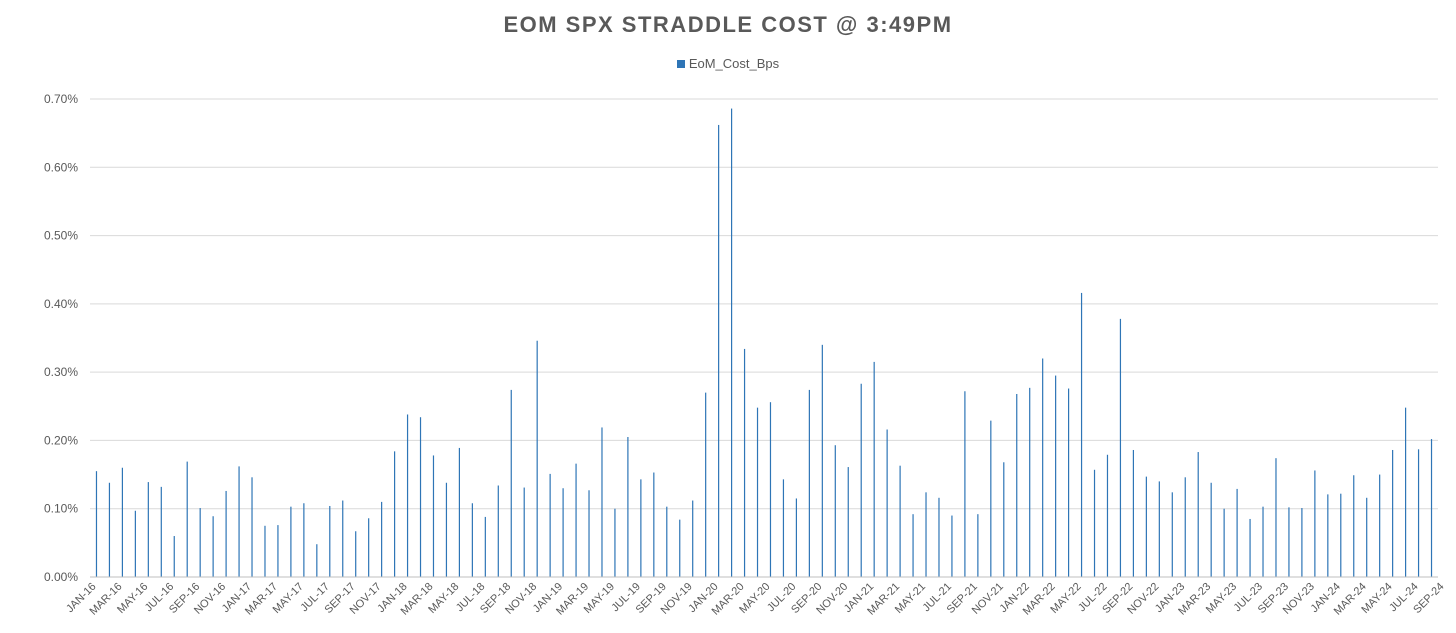  Describe the element at coordinates (61, 440) in the screenshot. I see `y-tick-label: 0.20%` at that location.